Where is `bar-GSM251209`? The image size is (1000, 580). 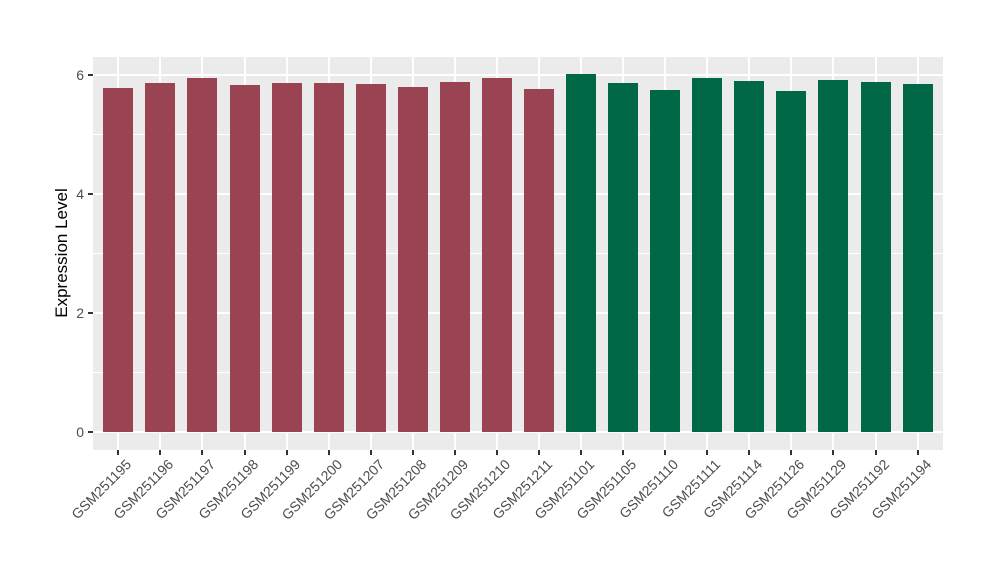
bar-GSM251209 is located at coordinates (454, 257).